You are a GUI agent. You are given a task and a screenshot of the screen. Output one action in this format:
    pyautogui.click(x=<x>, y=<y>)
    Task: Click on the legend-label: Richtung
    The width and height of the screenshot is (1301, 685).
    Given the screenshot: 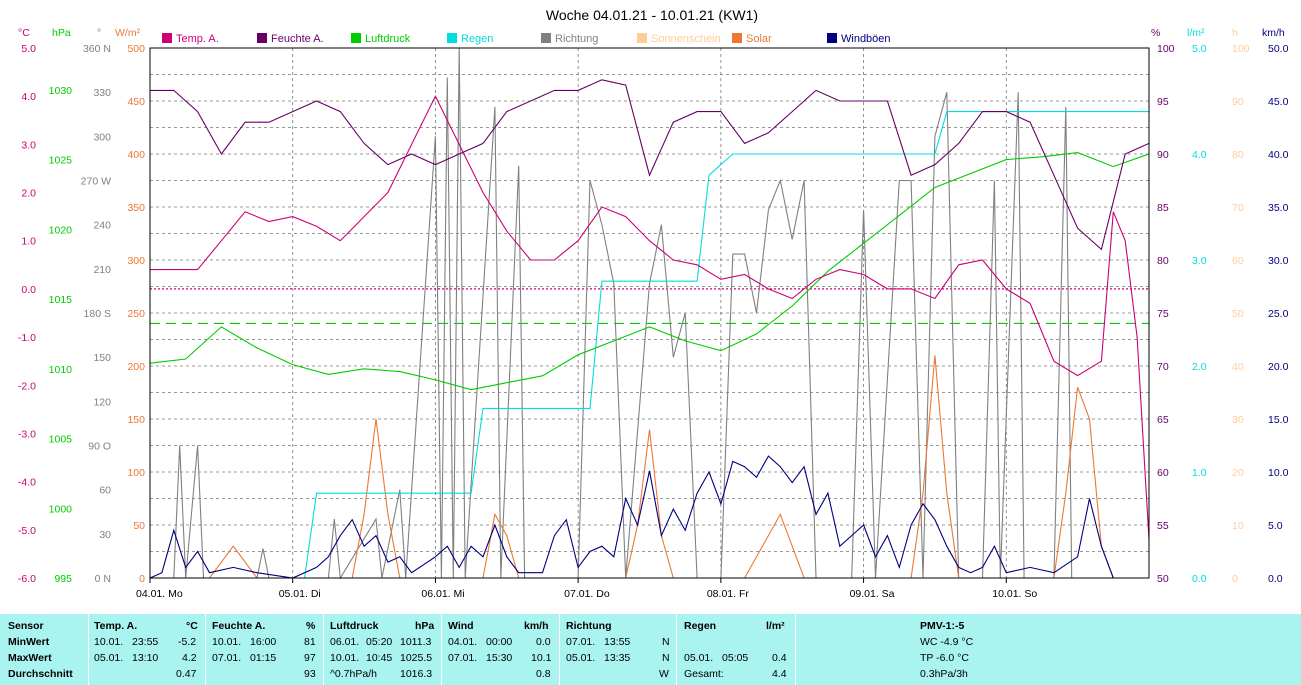 What is the action you would take?
    pyautogui.click(x=576, y=39)
    